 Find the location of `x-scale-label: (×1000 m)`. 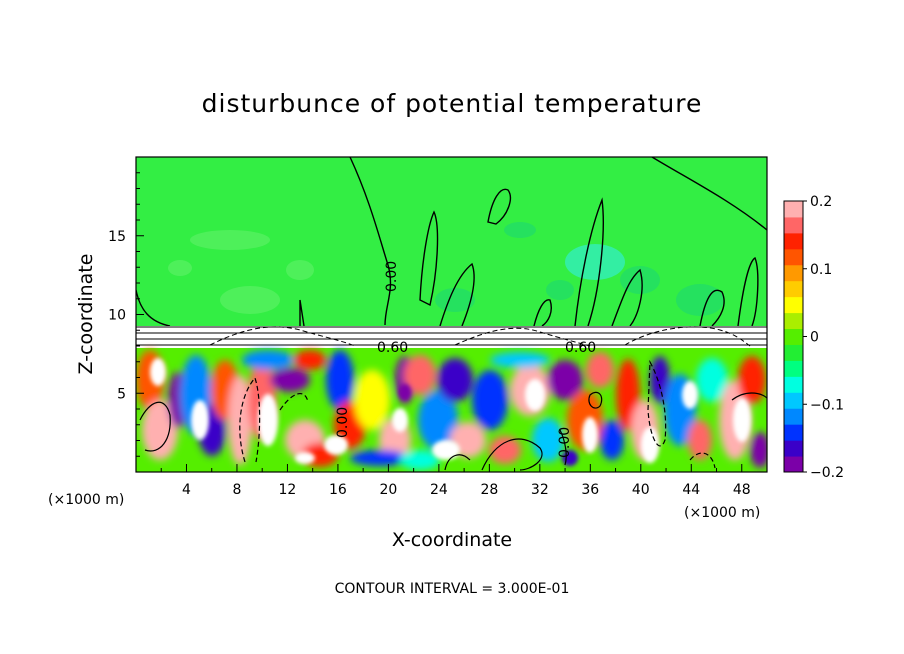

x-scale-label: (×1000 m) is located at coordinates (722, 513).